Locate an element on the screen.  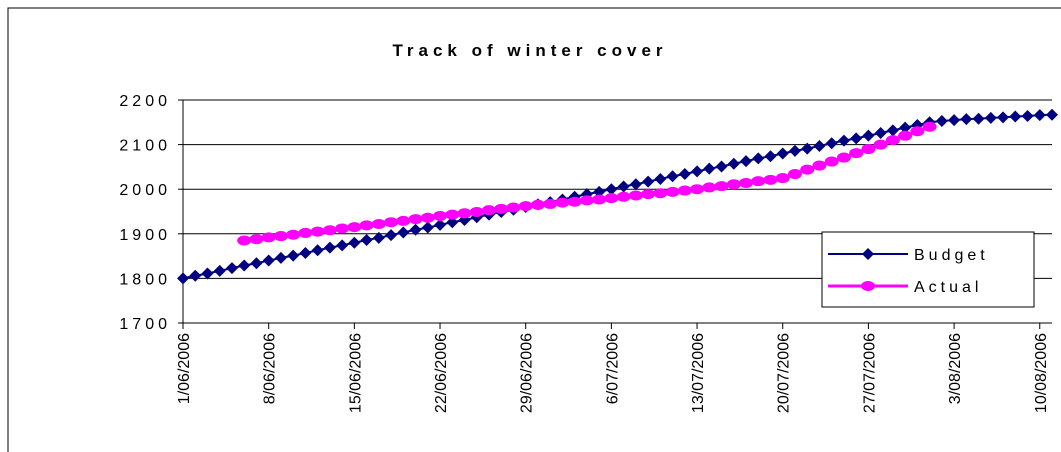
x-tick-label: 1/06/2006 is located at coordinates (184, 368).